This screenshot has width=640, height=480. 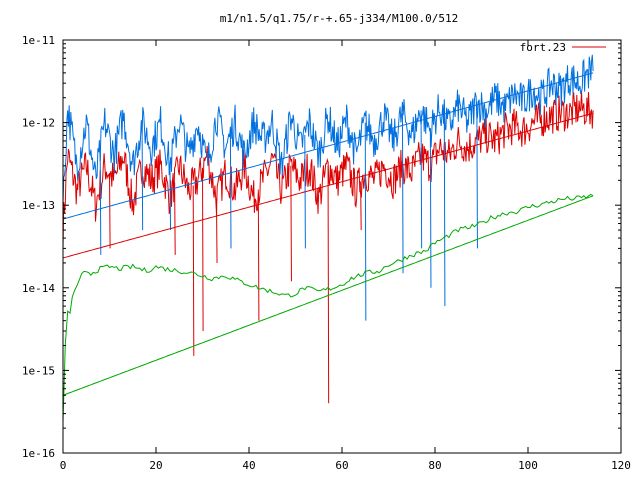 I want to click on x-tick-label-5: 100, so click(x=528, y=465).